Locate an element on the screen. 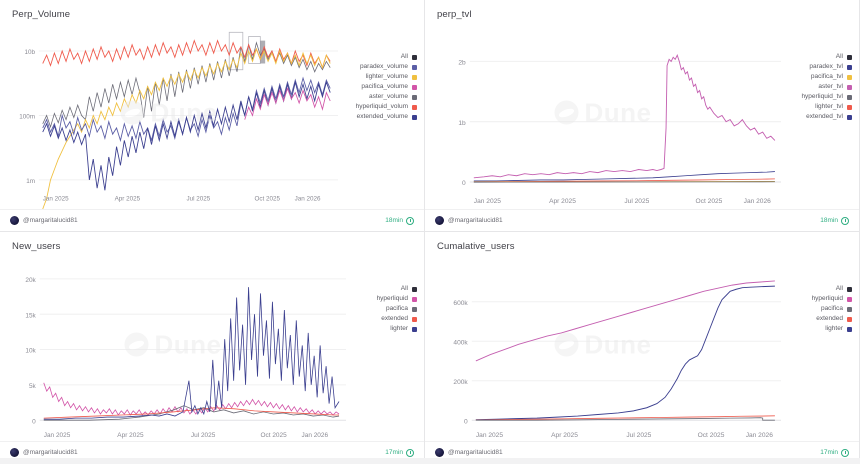 The image size is (860, 464). ytick: 200k is located at coordinates (460, 382).